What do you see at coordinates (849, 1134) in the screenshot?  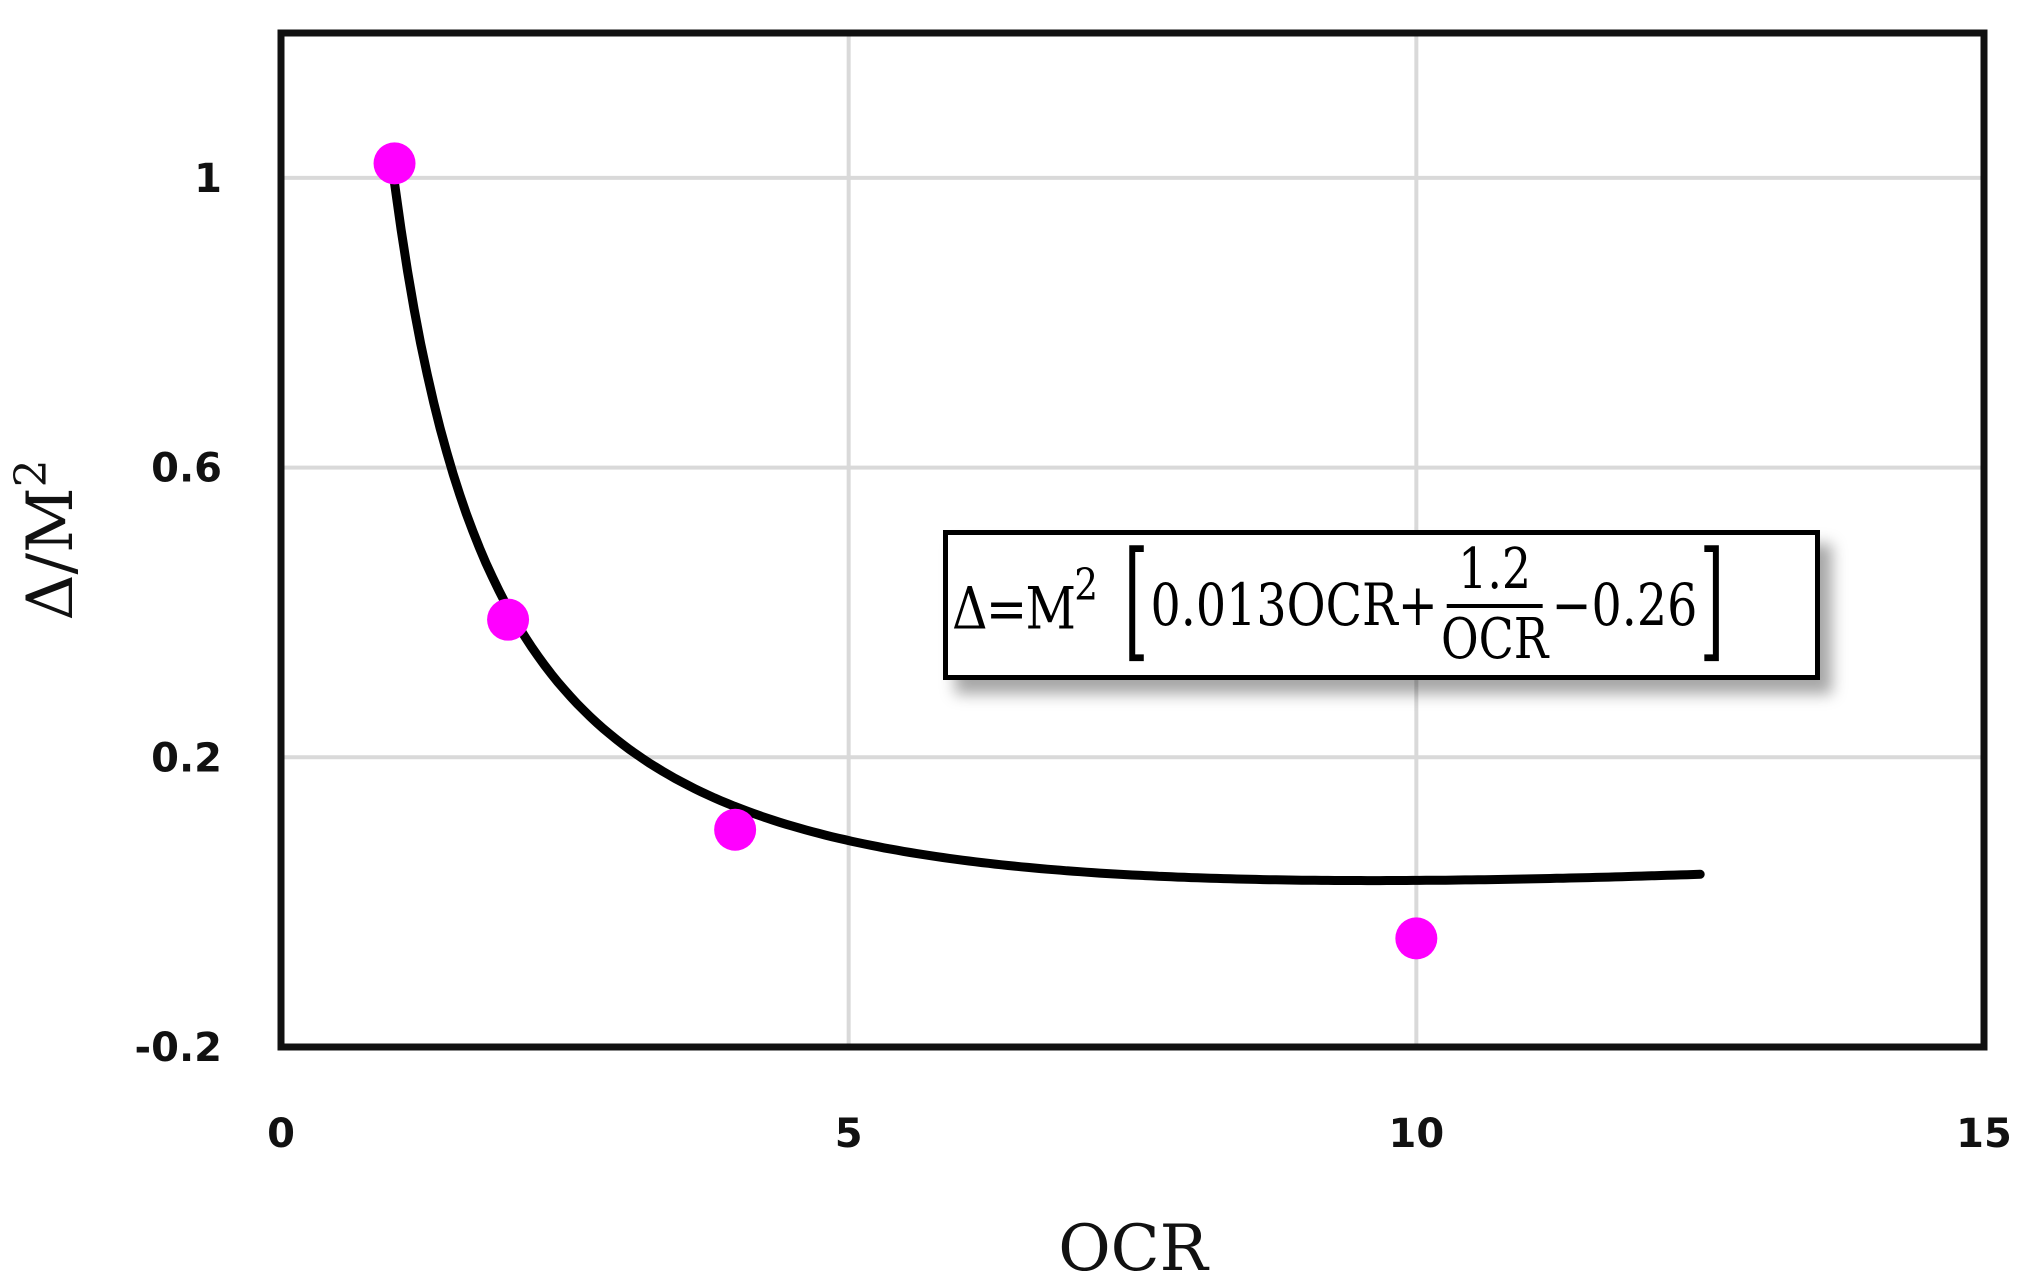 I see `x-tick-label: 5` at bounding box center [849, 1134].